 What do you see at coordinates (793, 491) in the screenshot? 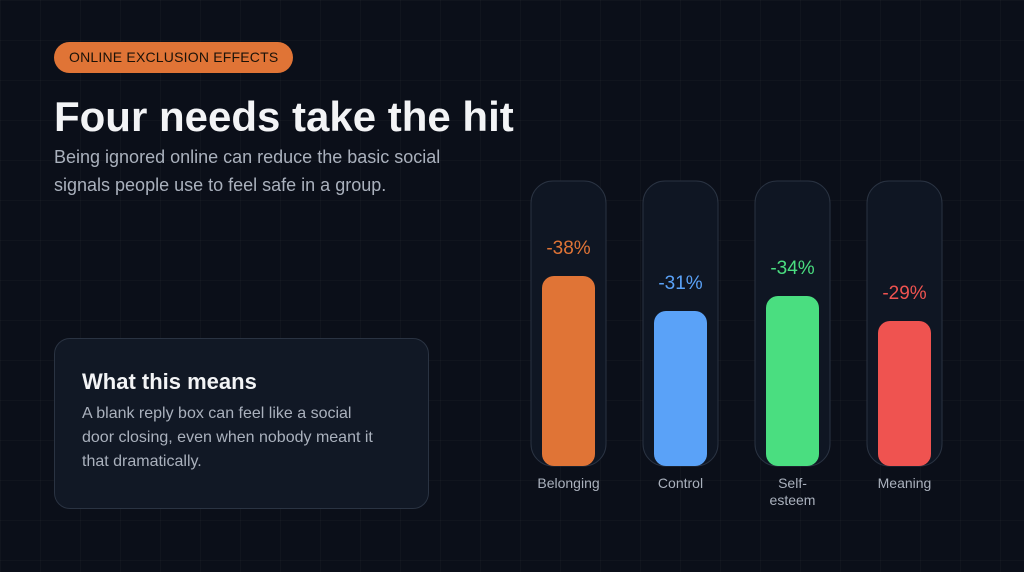
I see `category-label-self-esteem: Self-esteem` at bounding box center [793, 491].